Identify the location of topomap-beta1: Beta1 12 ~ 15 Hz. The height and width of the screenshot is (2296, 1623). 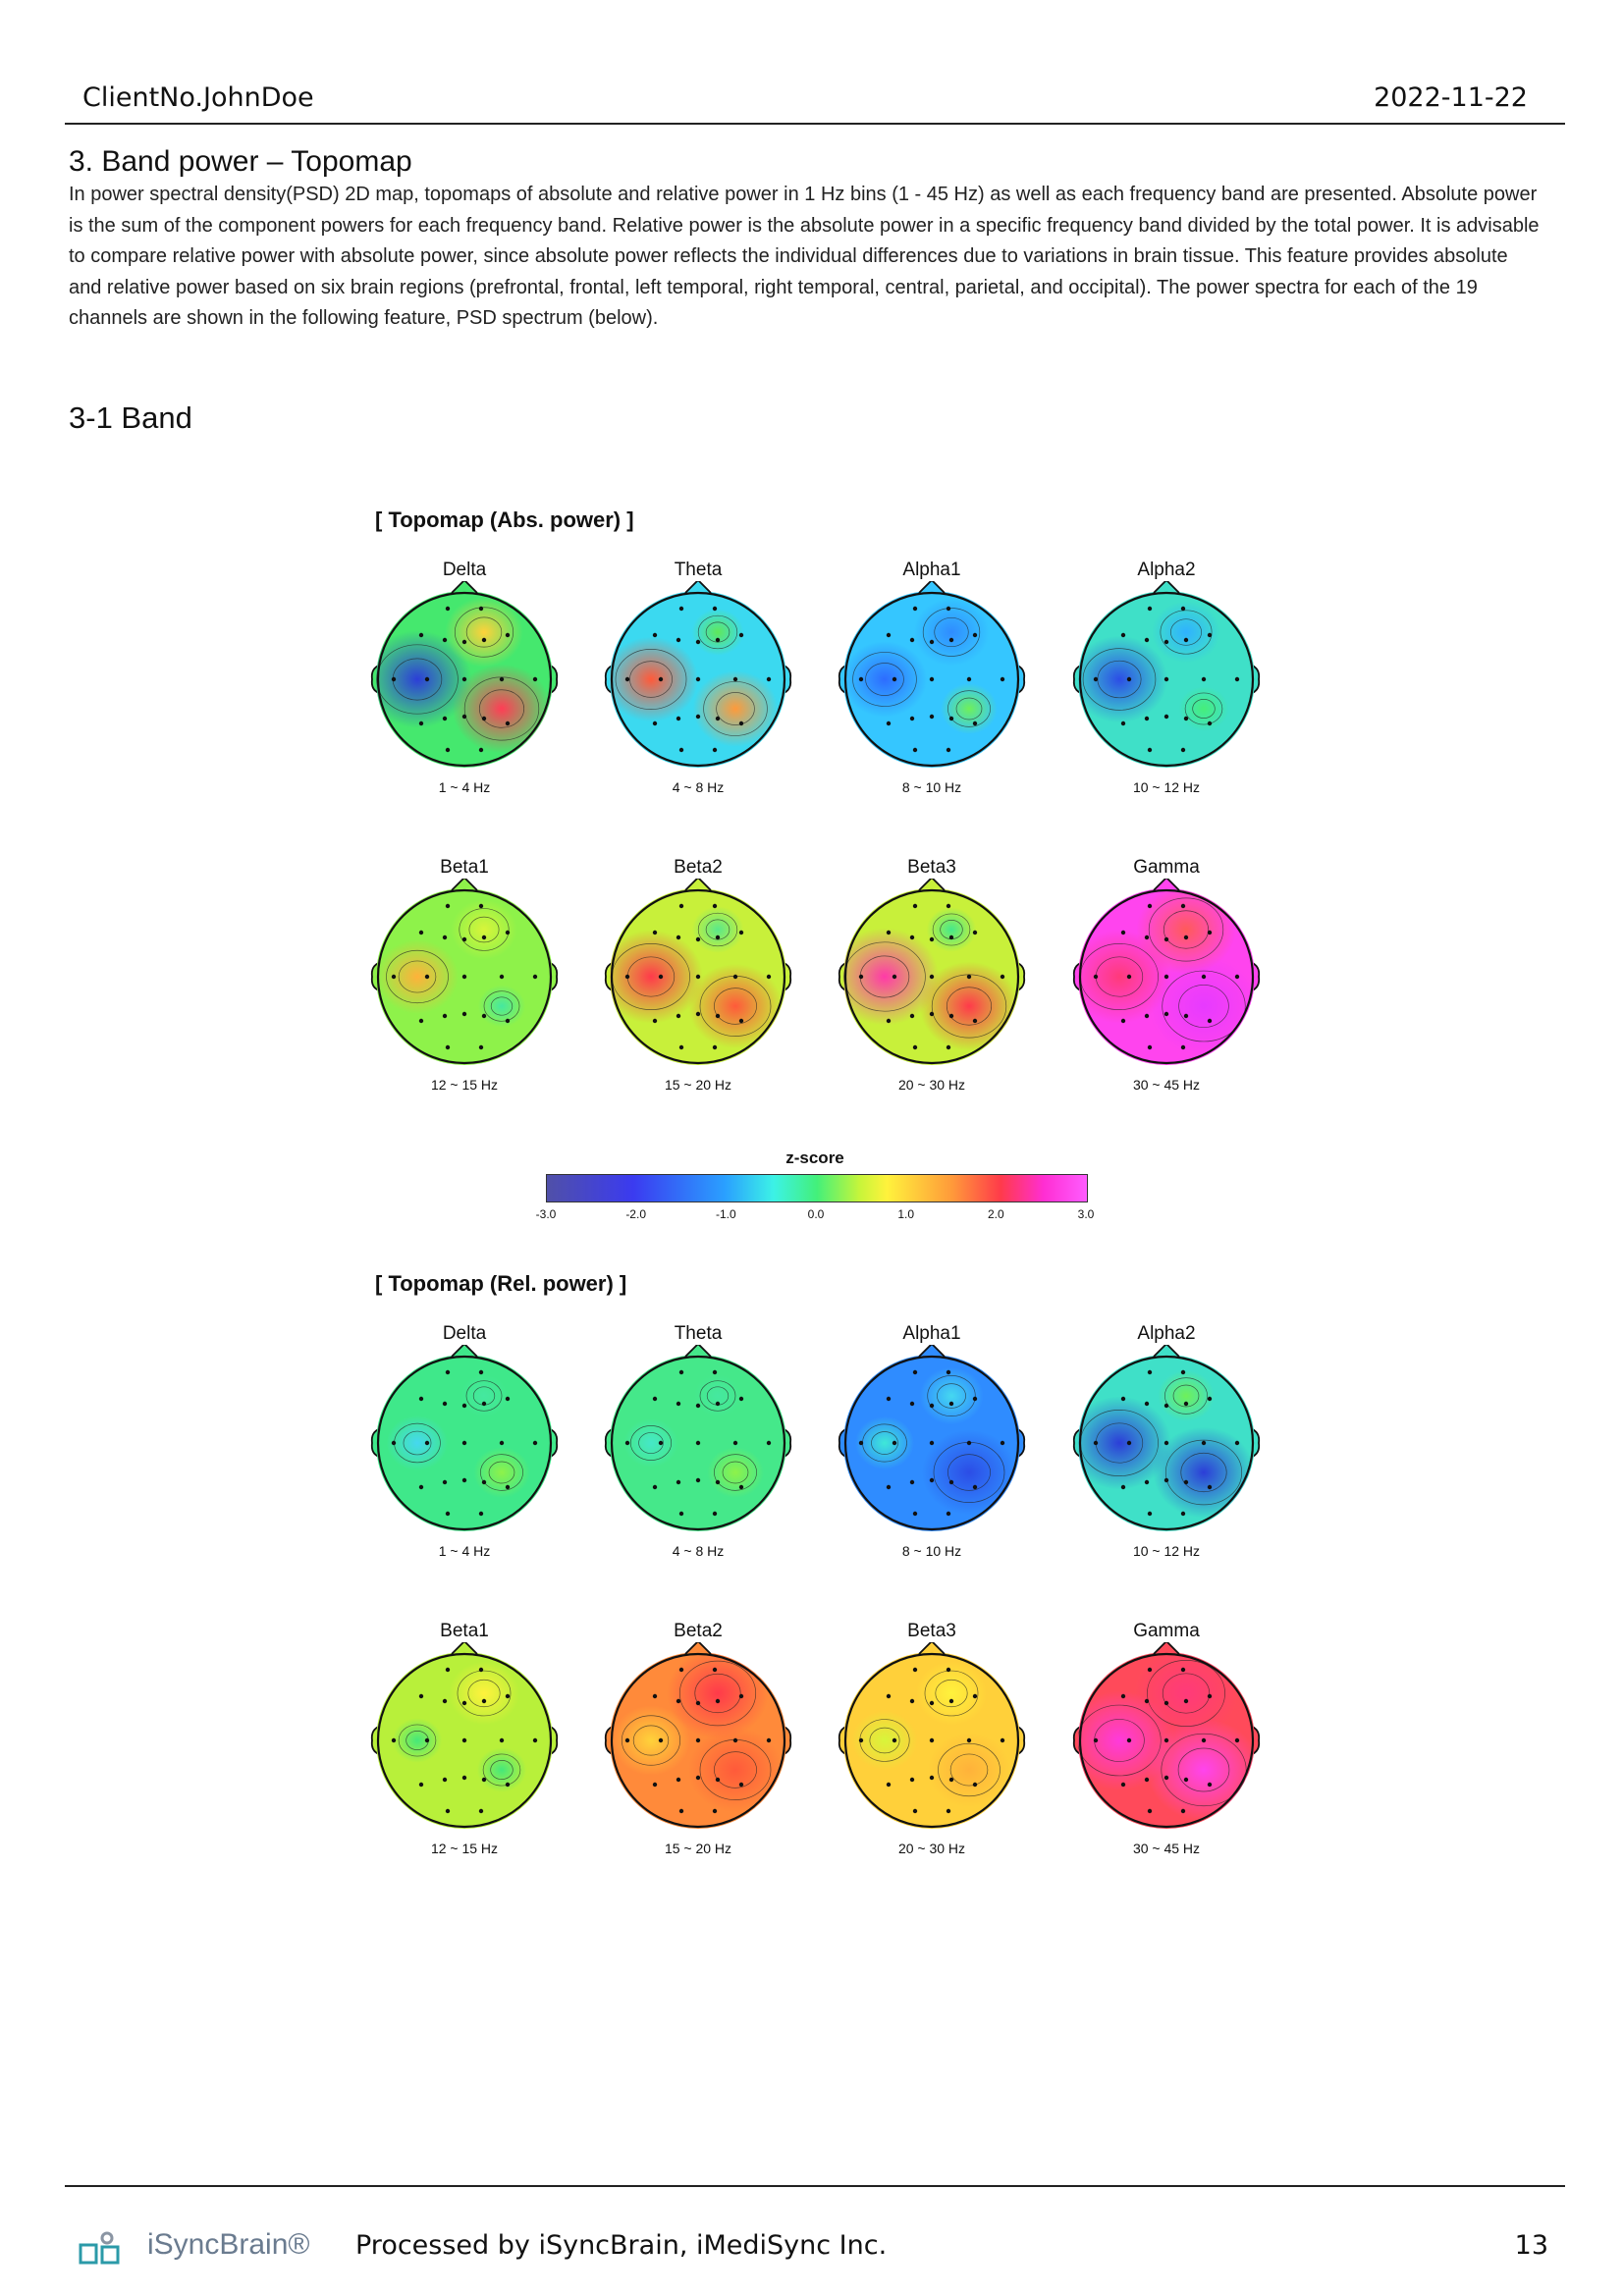
(464, 1738).